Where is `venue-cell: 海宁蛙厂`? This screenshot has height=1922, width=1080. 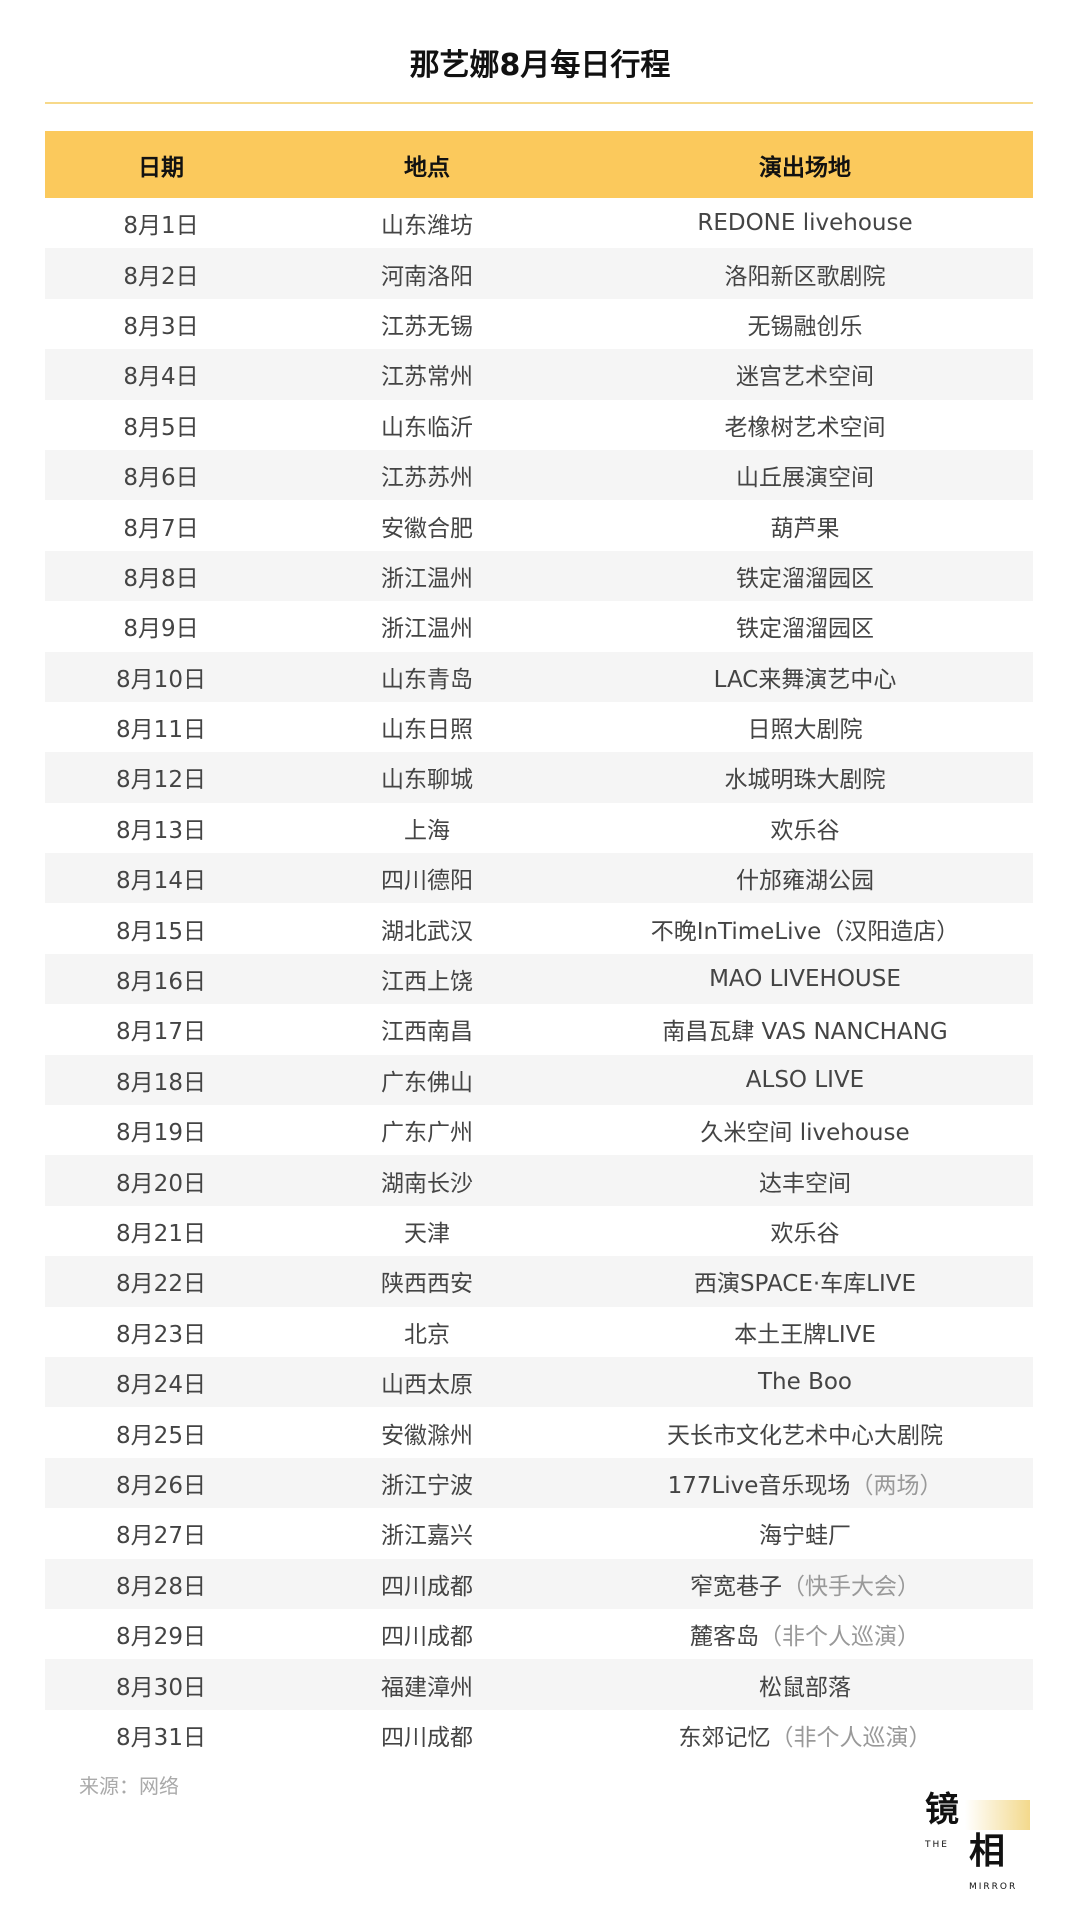 venue-cell: 海宁蛙厂 is located at coordinates (805, 1533).